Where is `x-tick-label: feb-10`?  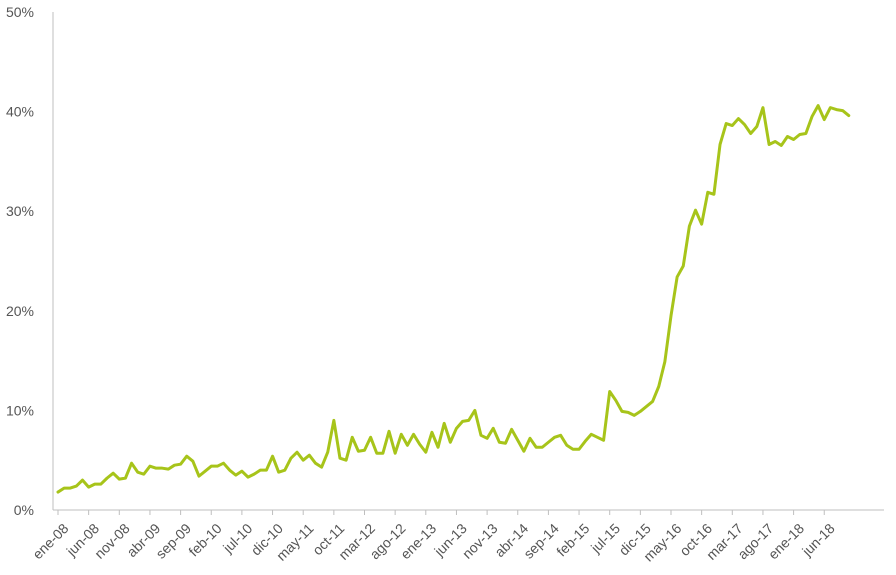 x-tick-label: feb-10 is located at coordinates (205, 540).